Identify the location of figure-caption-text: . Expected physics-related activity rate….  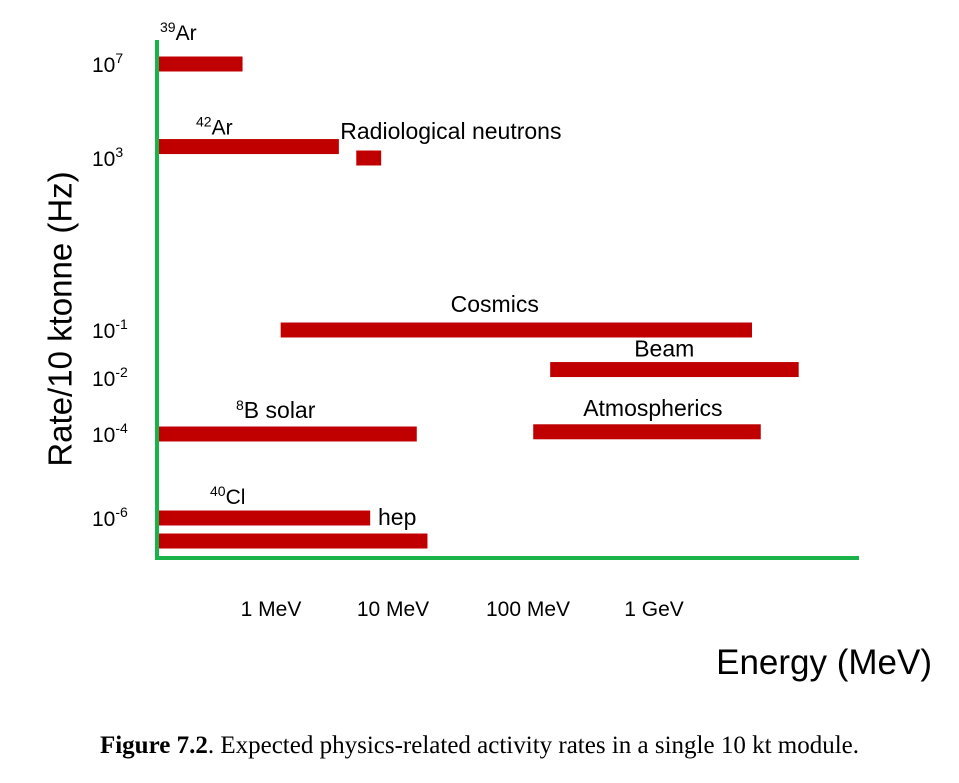
(533, 745).